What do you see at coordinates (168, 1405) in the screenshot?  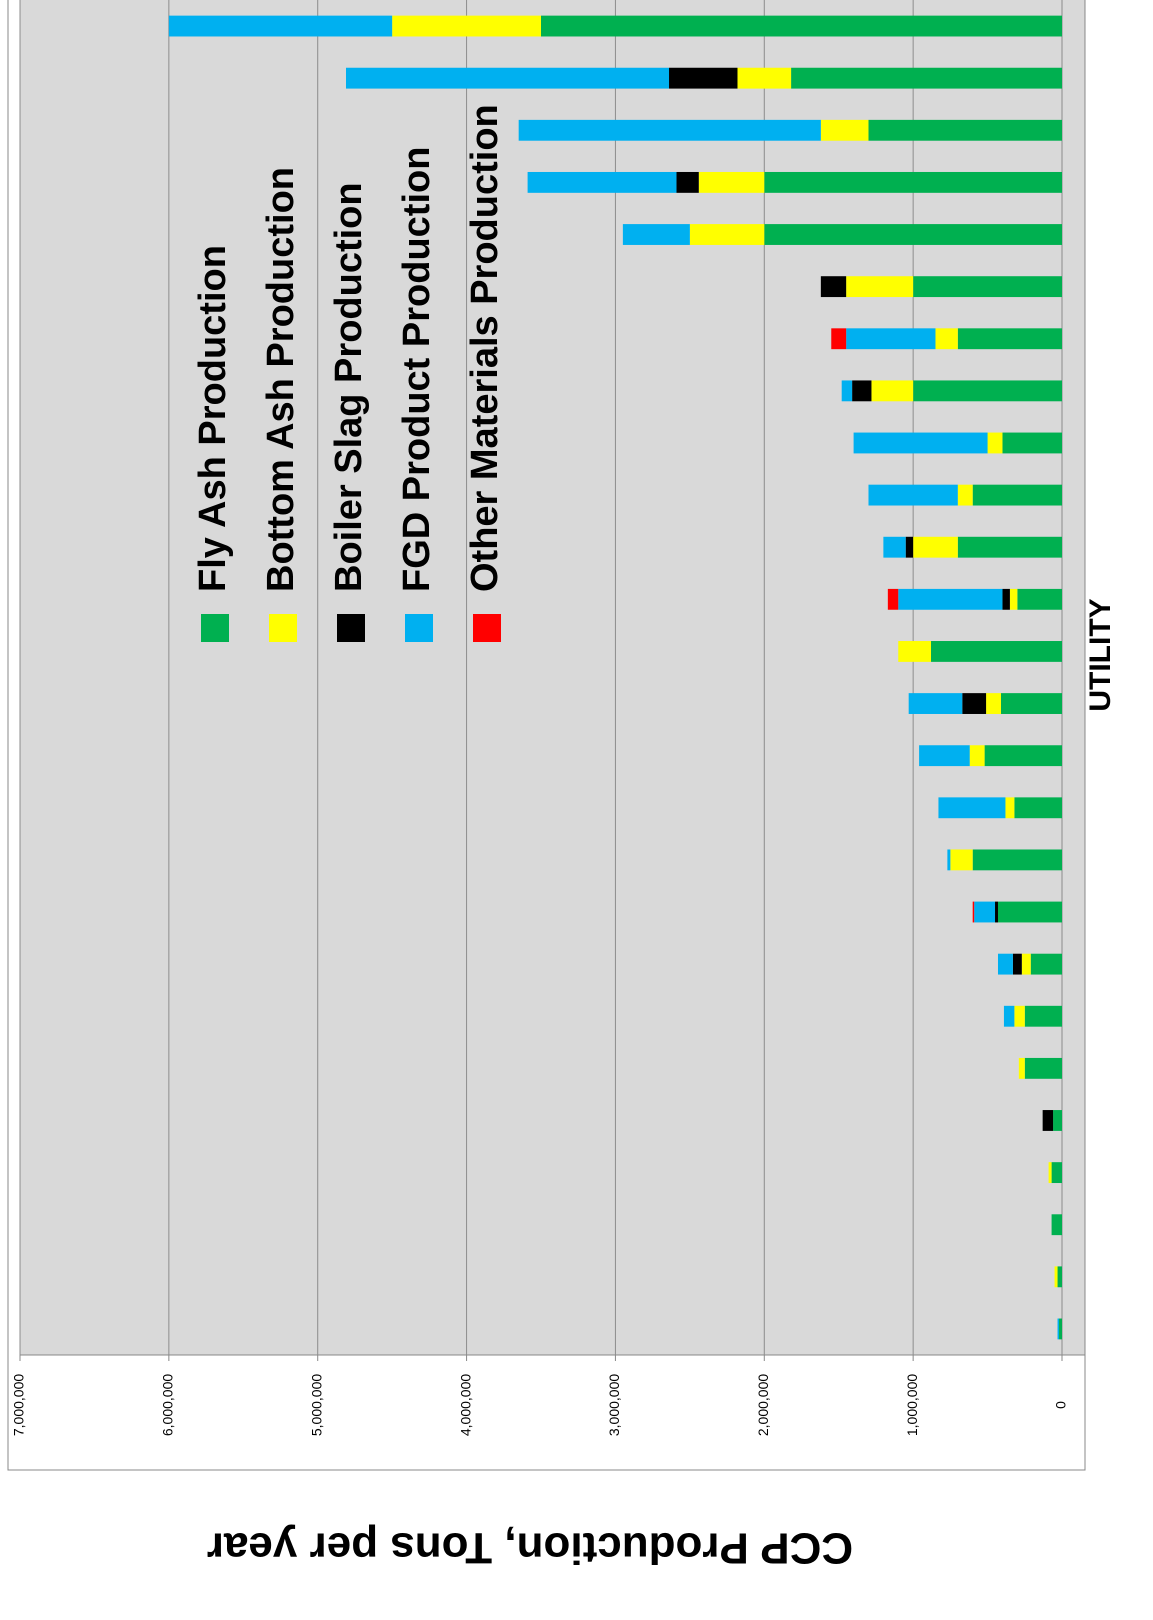 I see `y-tick-label: 6,000,000` at bounding box center [168, 1405].